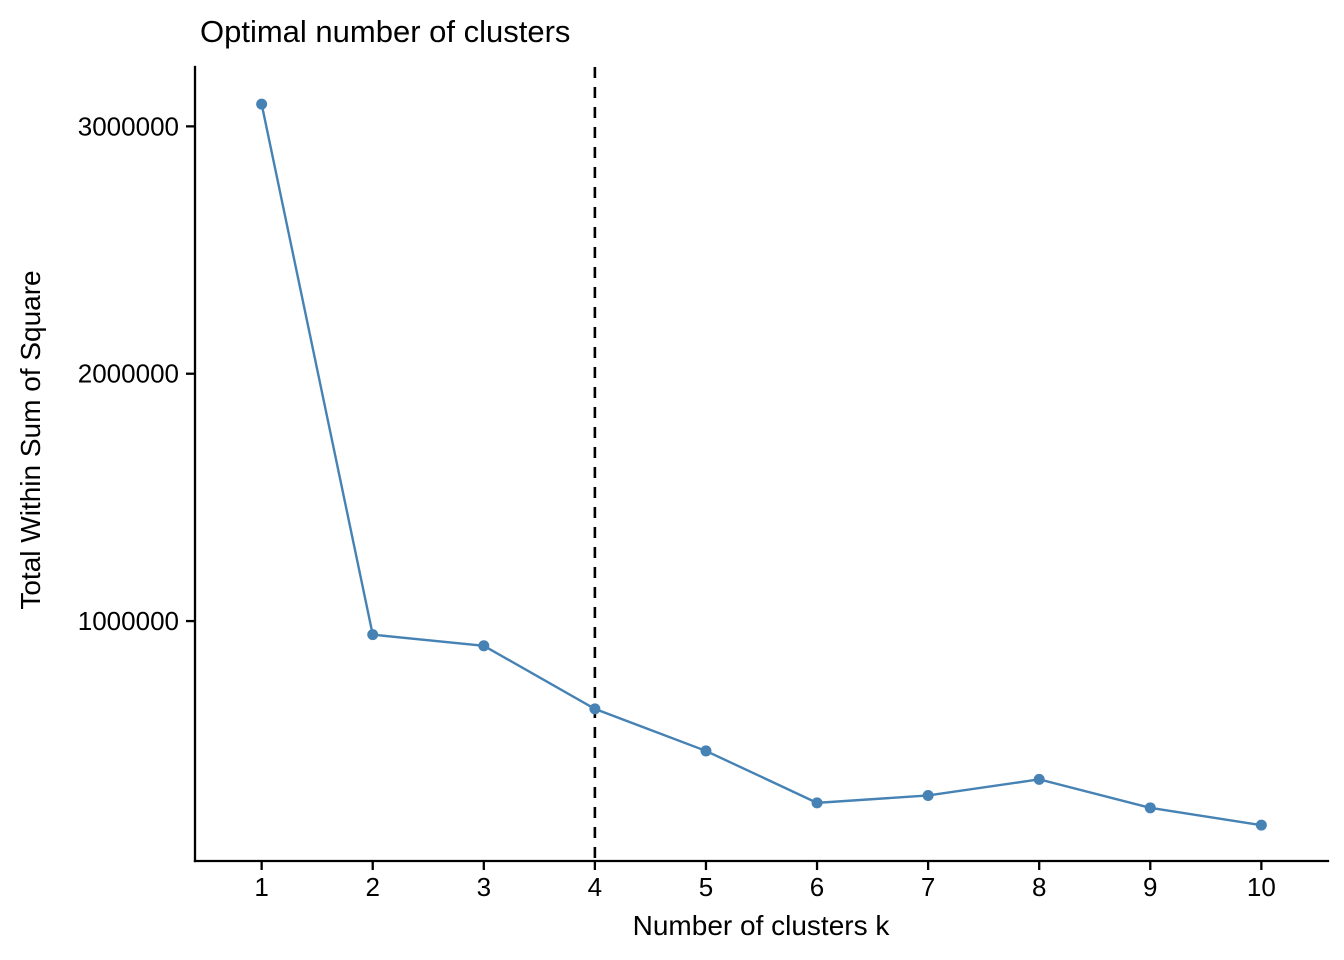  What do you see at coordinates (128, 126) in the screenshot?
I see `y-tick-label: 3000000` at bounding box center [128, 126].